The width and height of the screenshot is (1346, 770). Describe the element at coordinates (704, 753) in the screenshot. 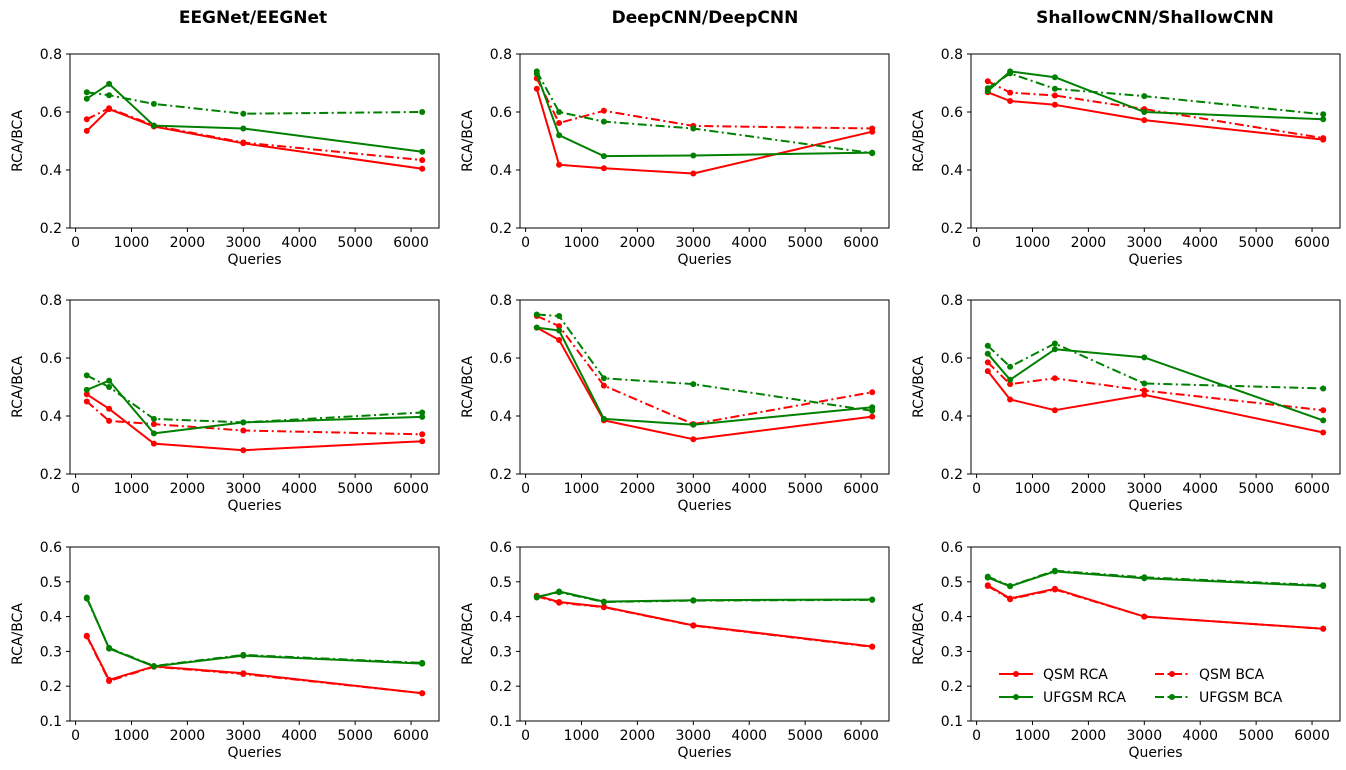

I see `x-axis-label: Queries` at that location.